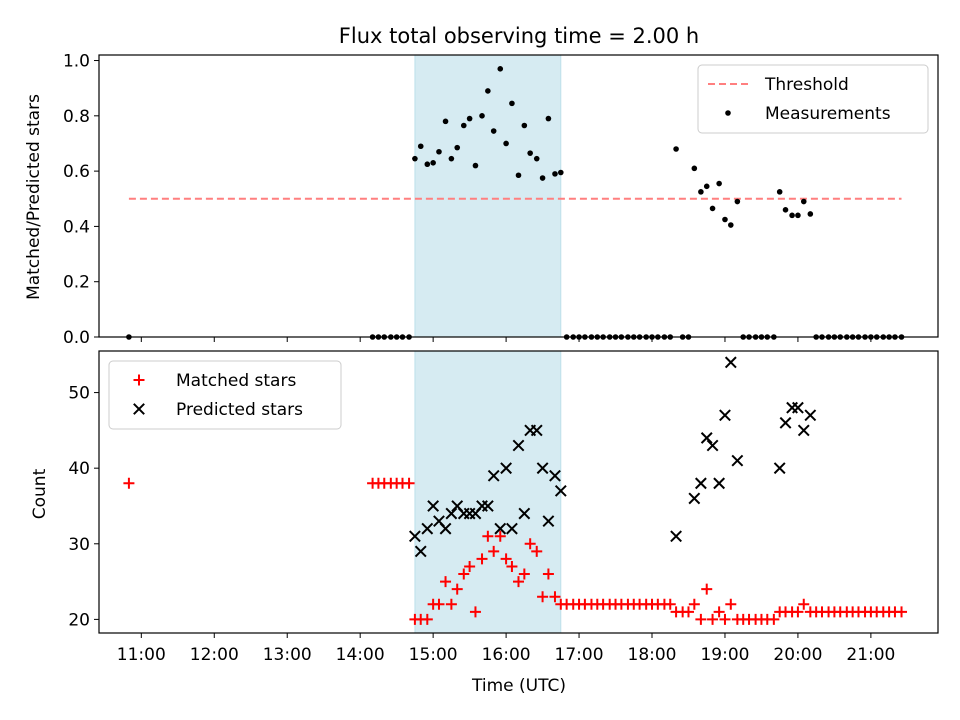 This screenshot has width=960, height=720. Describe the element at coordinates (236, 381) in the screenshot. I see `legend-label: Matched stars` at that location.